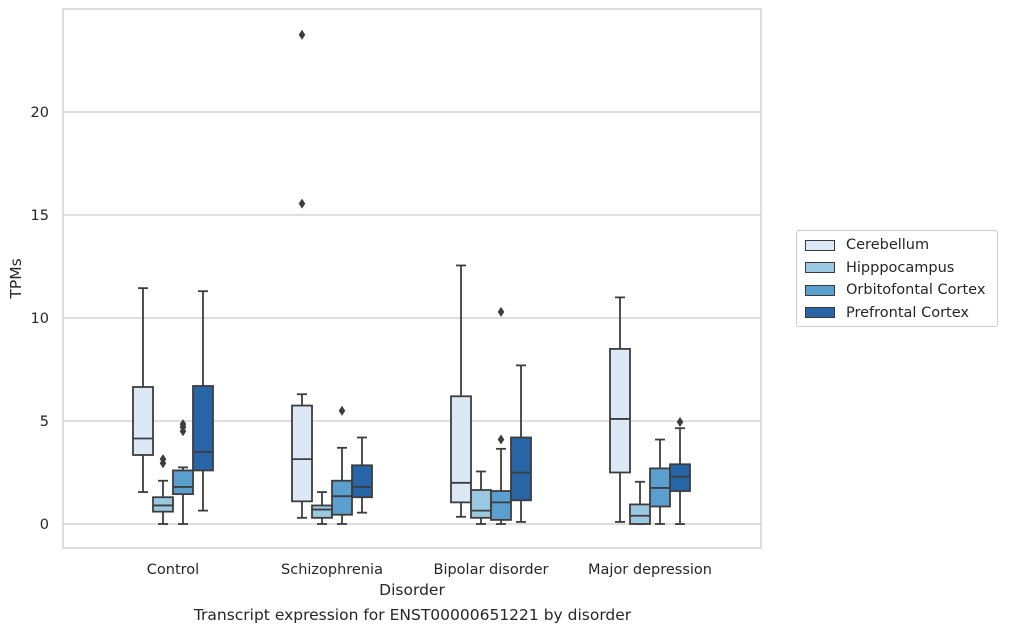 The image size is (1009, 634). What do you see at coordinates (44, 525) in the screenshot?
I see `y-tick-label-0: 0` at bounding box center [44, 525].